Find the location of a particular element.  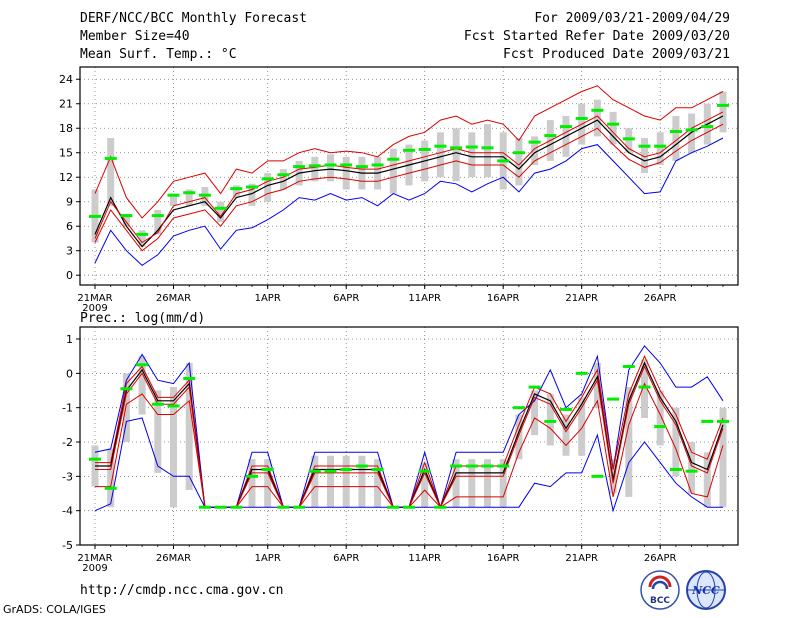

temp-ytick-label: 6 is located at coordinates (69, 226).